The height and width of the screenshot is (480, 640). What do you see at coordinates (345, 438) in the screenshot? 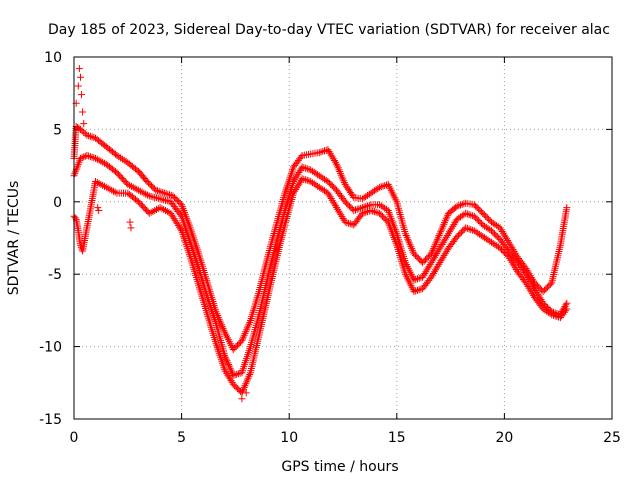
I see `x-tick-labels: 0 5 10 15 20 25` at bounding box center [345, 438].